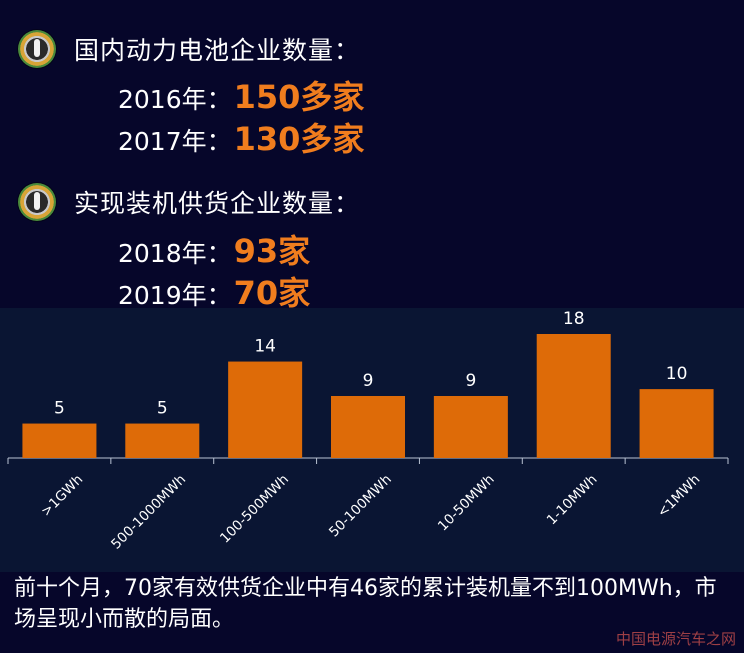 The image size is (744, 653). I want to click on stat-row-2016: 2016年： 150多家, so click(241, 95).